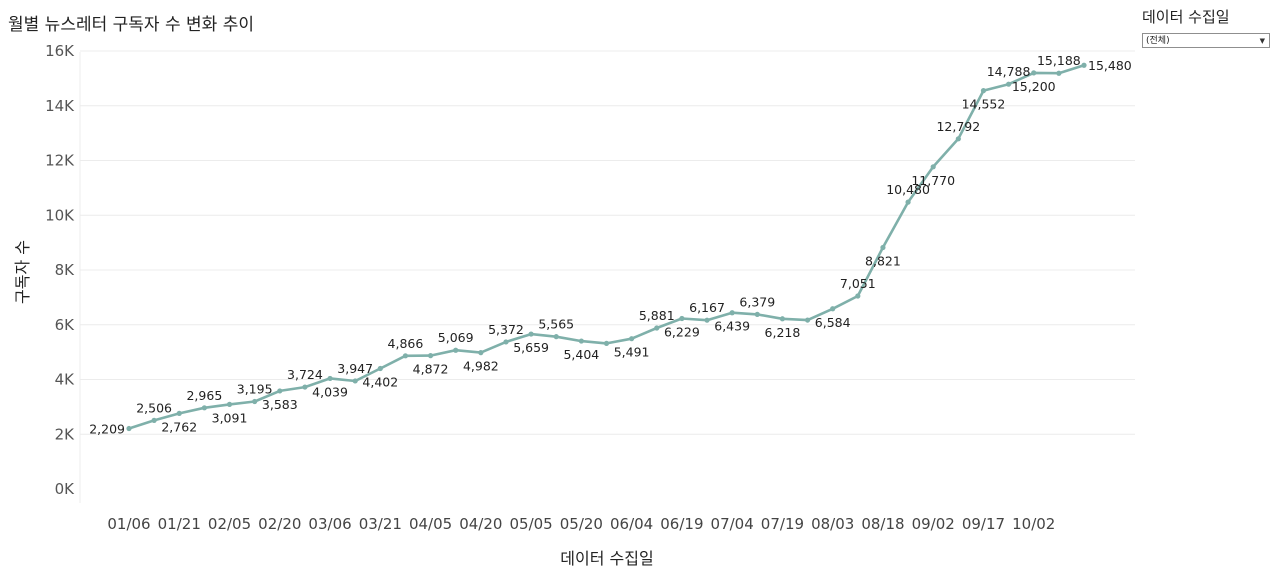 Image resolution: width=1280 pixels, height=573 pixels. Describe the element at coordinates (230, 417) in the screenshot. I see `data-label: 3,091` at that location.